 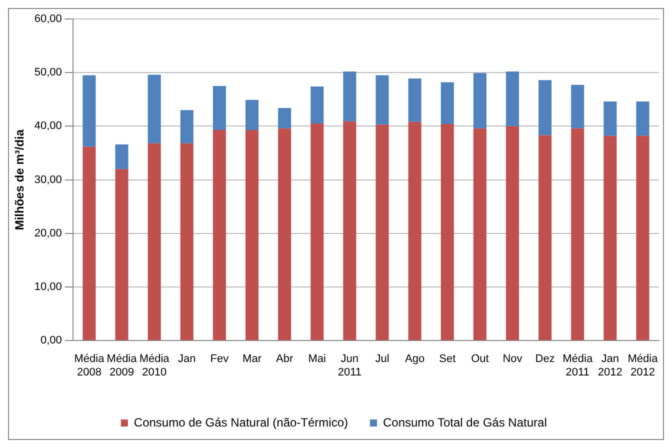 I want to click on x-tick-label: Dez, so click(x=545, y=359).